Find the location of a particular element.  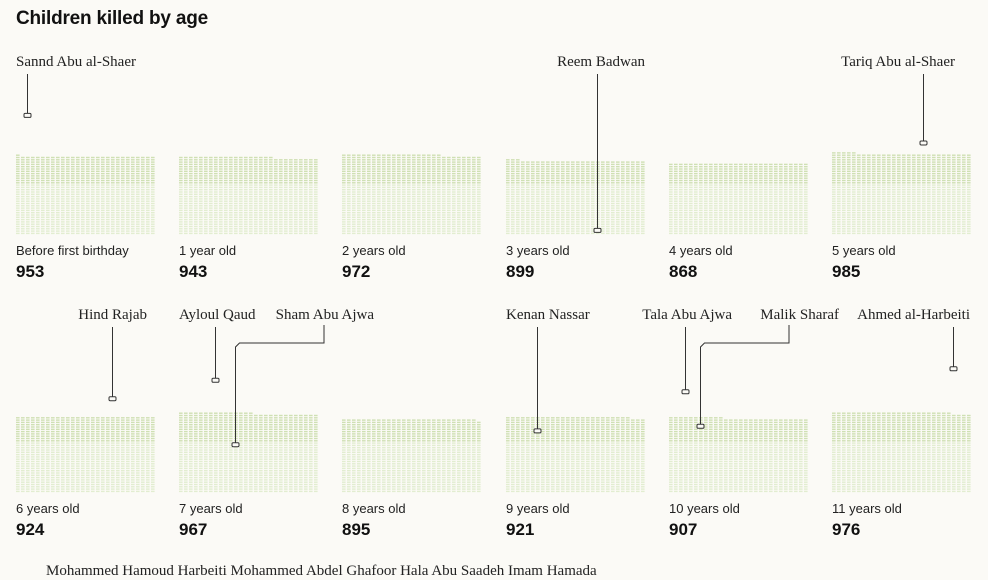

highlight-marker is located at coordinates (27, 115).